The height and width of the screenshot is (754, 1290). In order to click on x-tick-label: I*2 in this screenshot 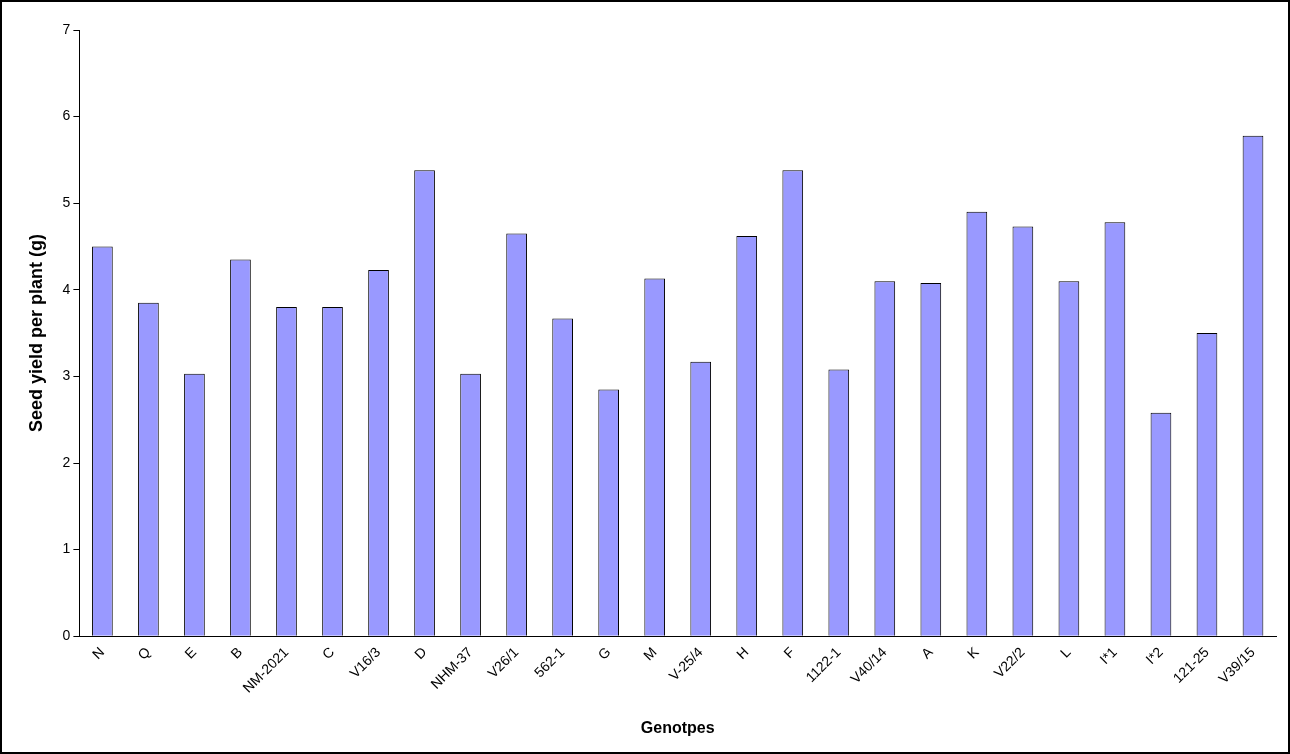, I will do `click(1154, 655)`.